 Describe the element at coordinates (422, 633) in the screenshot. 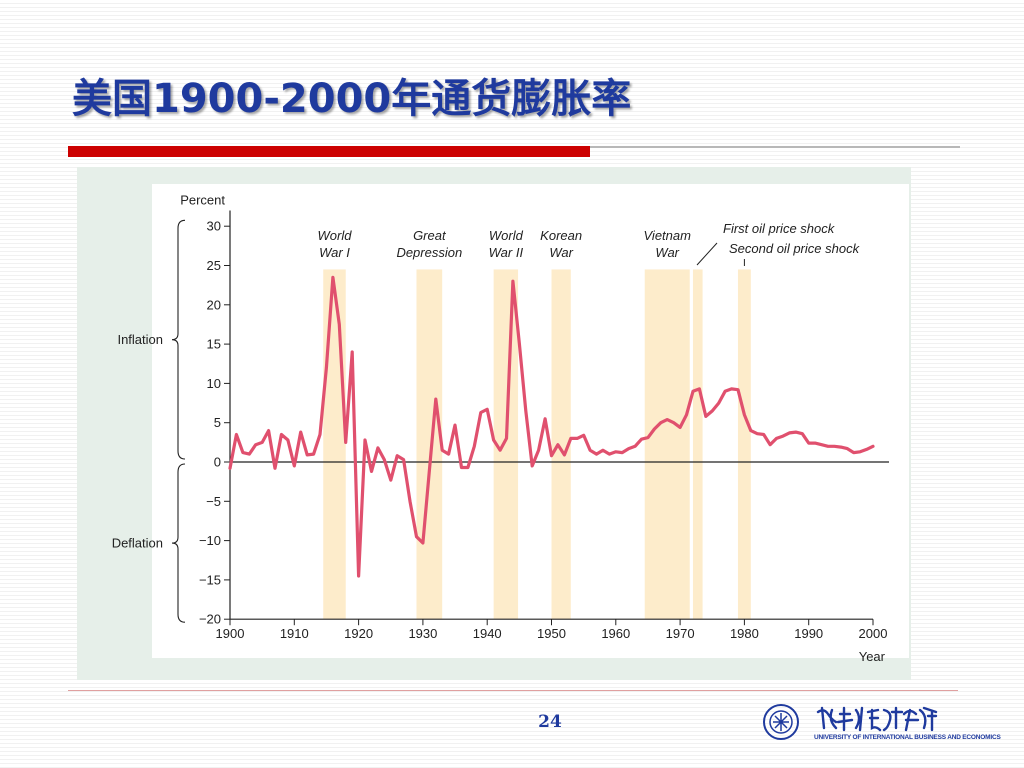

I see `x-tick-label: 1930` at that location.